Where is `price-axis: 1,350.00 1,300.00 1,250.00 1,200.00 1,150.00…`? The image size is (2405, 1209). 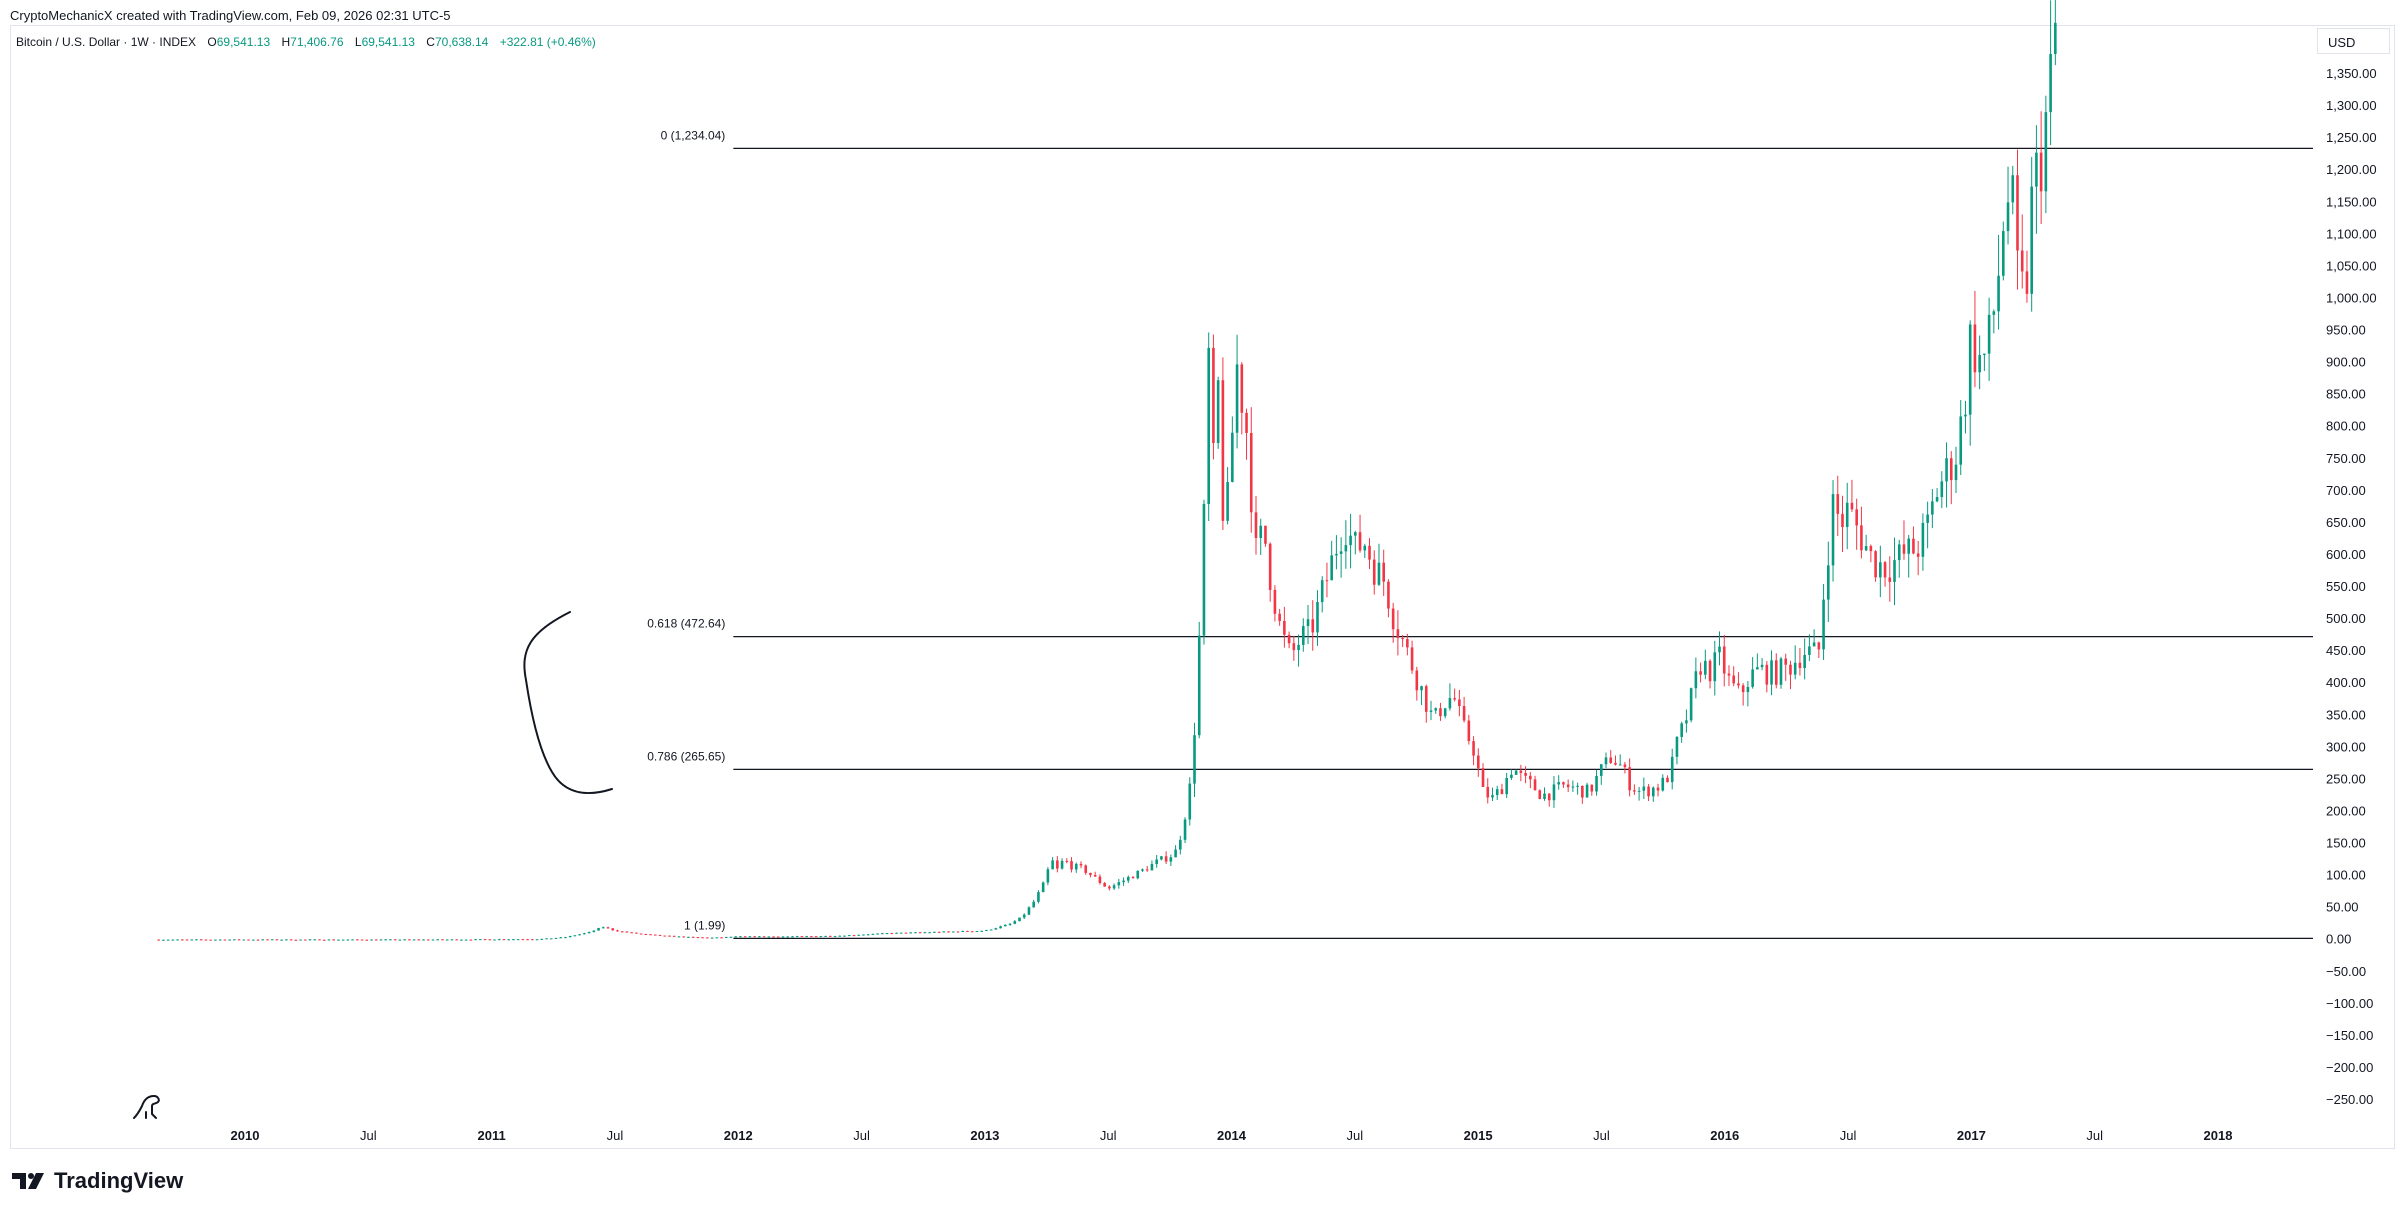 price-axis: 1,350.00 1,300.00 1,250.00 1,200.00 1,150.00… is located at coordinates (2351, 586).